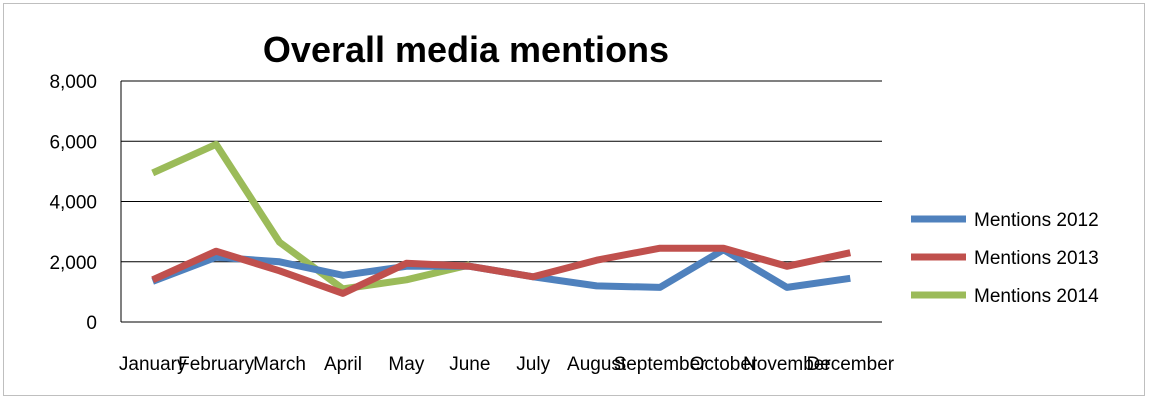  I want to click on x-tick-label: February, so click(216, 364).